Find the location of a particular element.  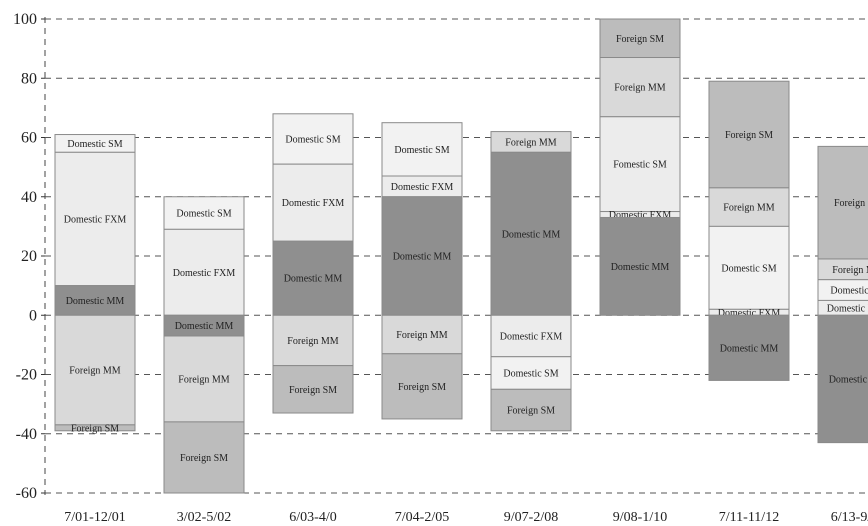

x-category-label: 7/04-2/05 is located at coordinates (422, 517).